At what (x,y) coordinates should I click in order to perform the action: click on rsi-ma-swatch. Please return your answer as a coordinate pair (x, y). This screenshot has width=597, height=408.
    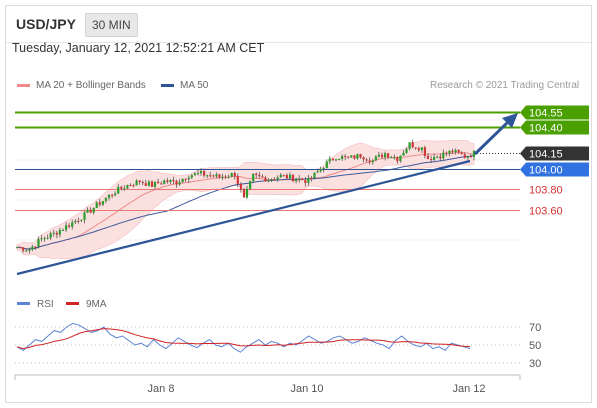
    Looking at the image, I should click on (72, 303).